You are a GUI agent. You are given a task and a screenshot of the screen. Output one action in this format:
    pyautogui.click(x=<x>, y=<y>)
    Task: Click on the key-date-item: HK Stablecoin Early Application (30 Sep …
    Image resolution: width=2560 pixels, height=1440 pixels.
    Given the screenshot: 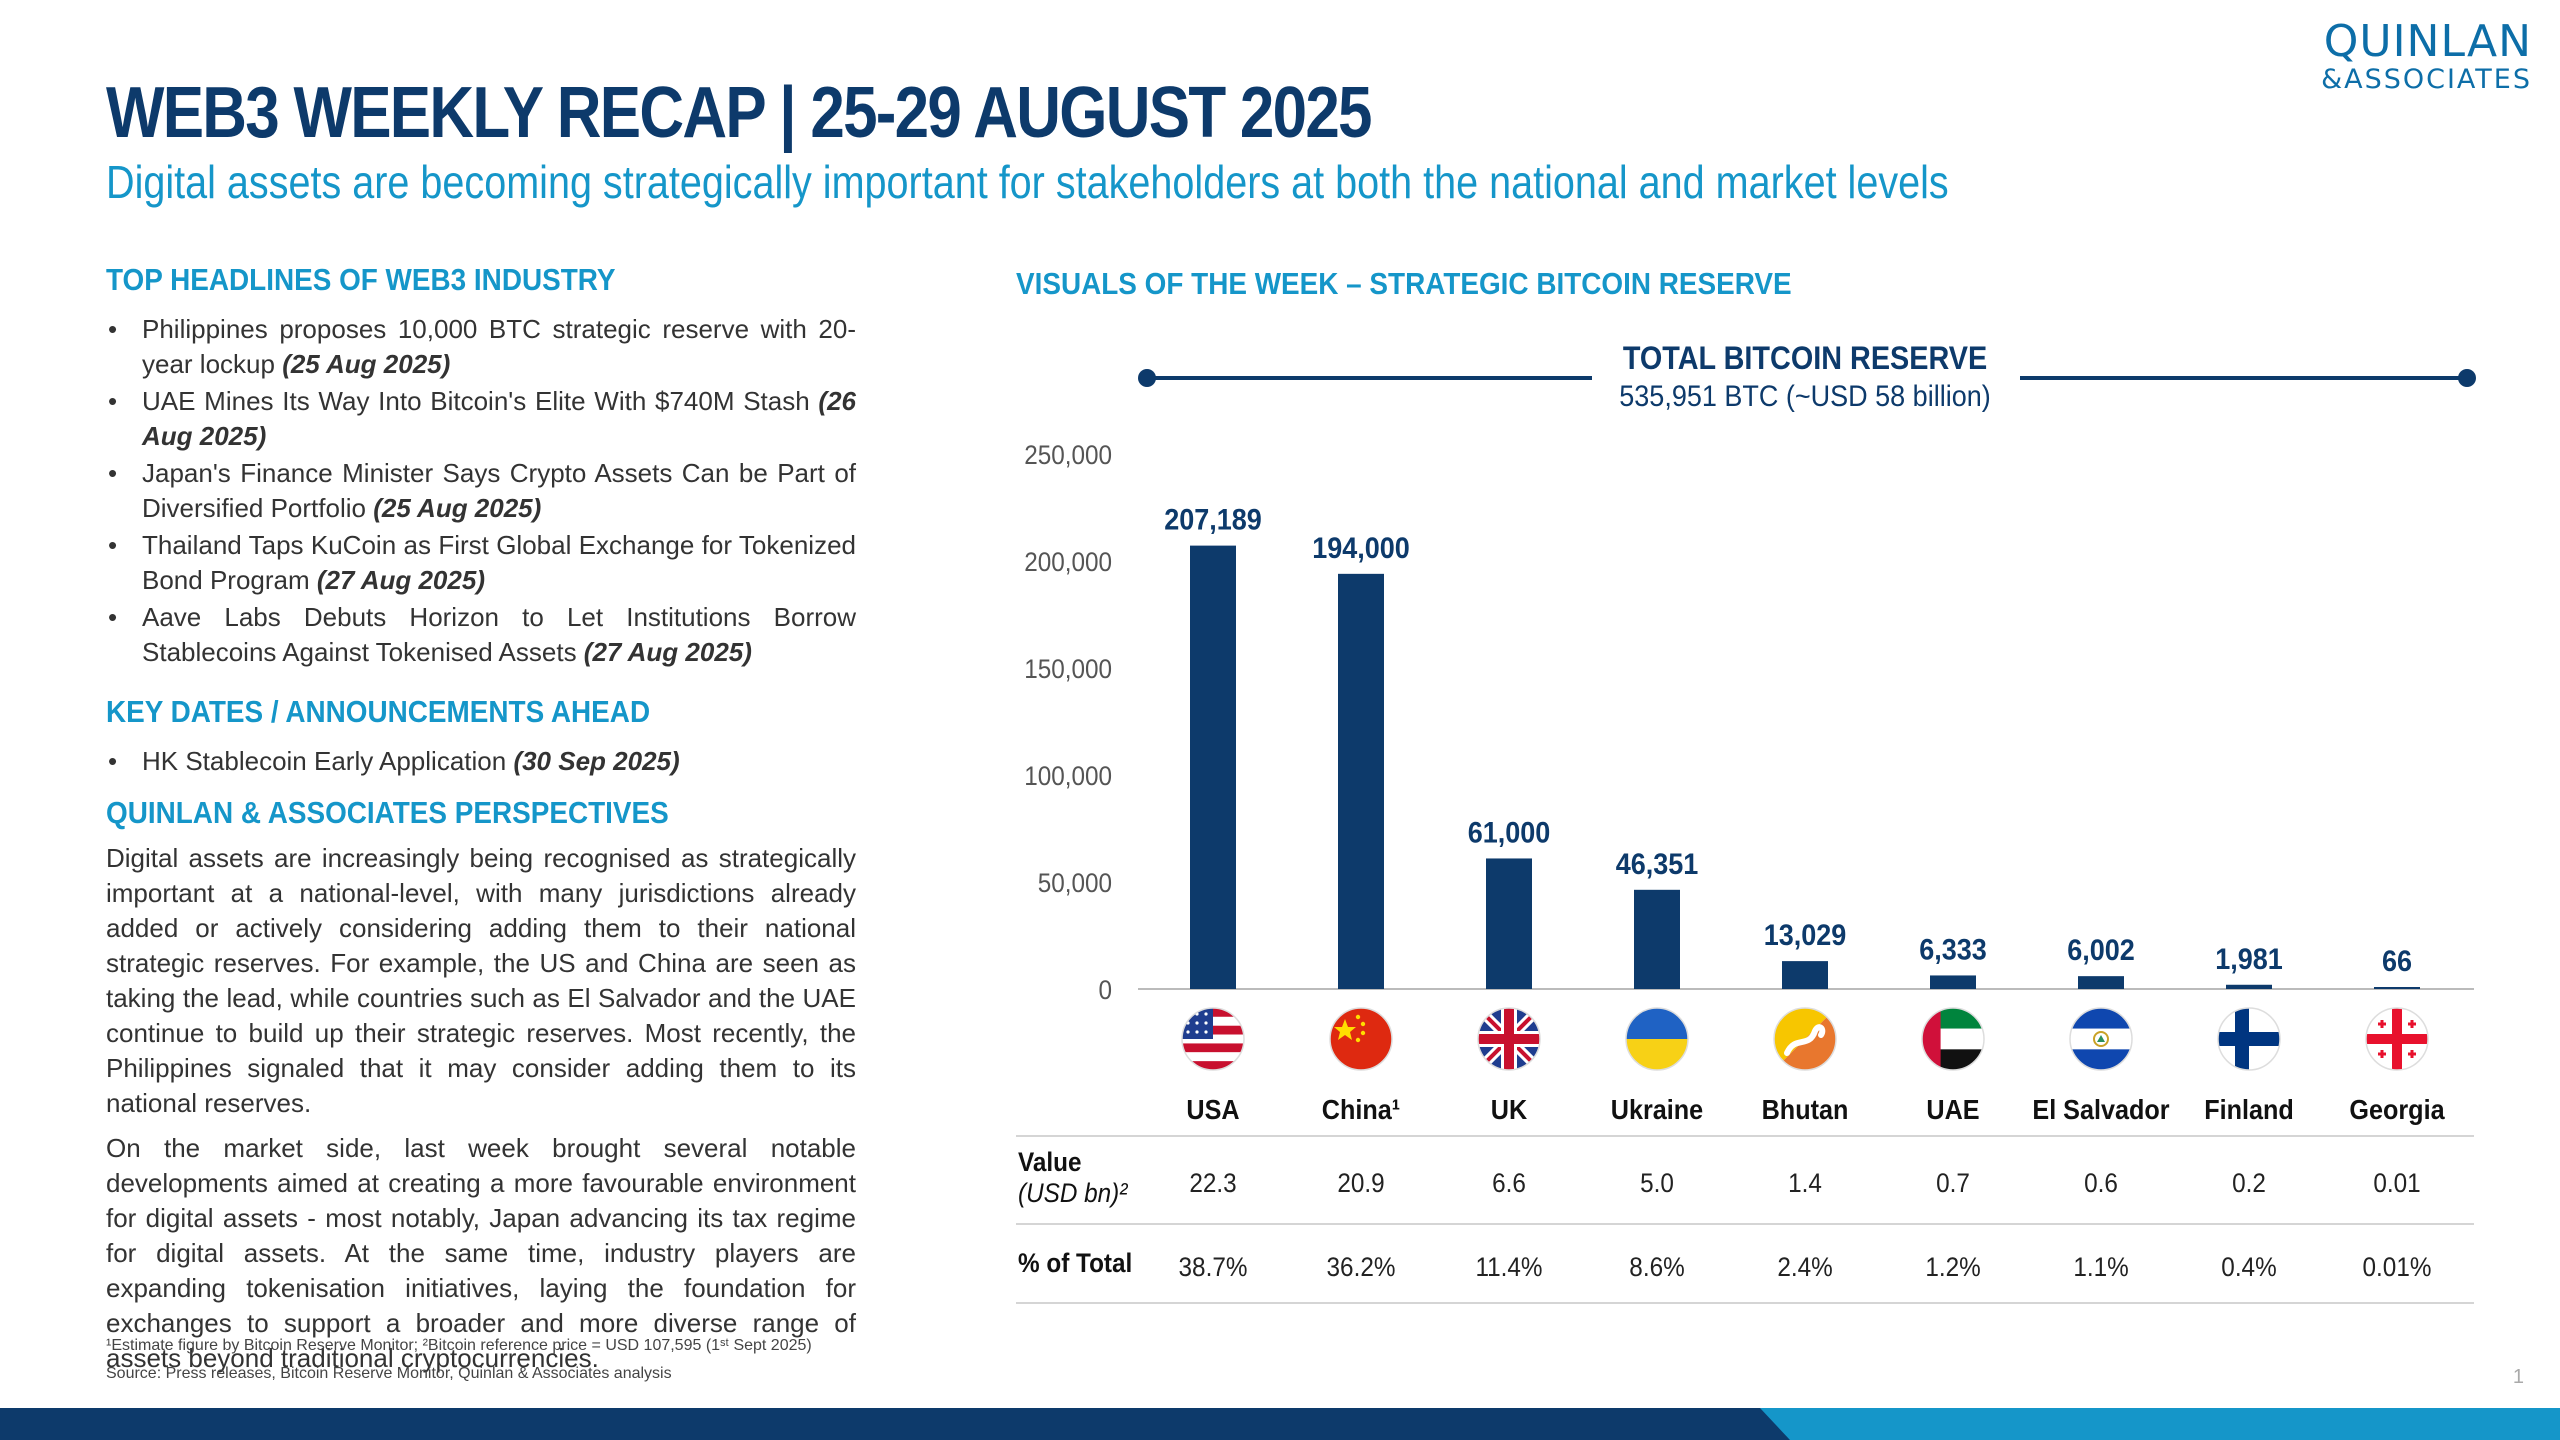 What is the action you would take?
    pyautogui.click(x=481, y=761)
    